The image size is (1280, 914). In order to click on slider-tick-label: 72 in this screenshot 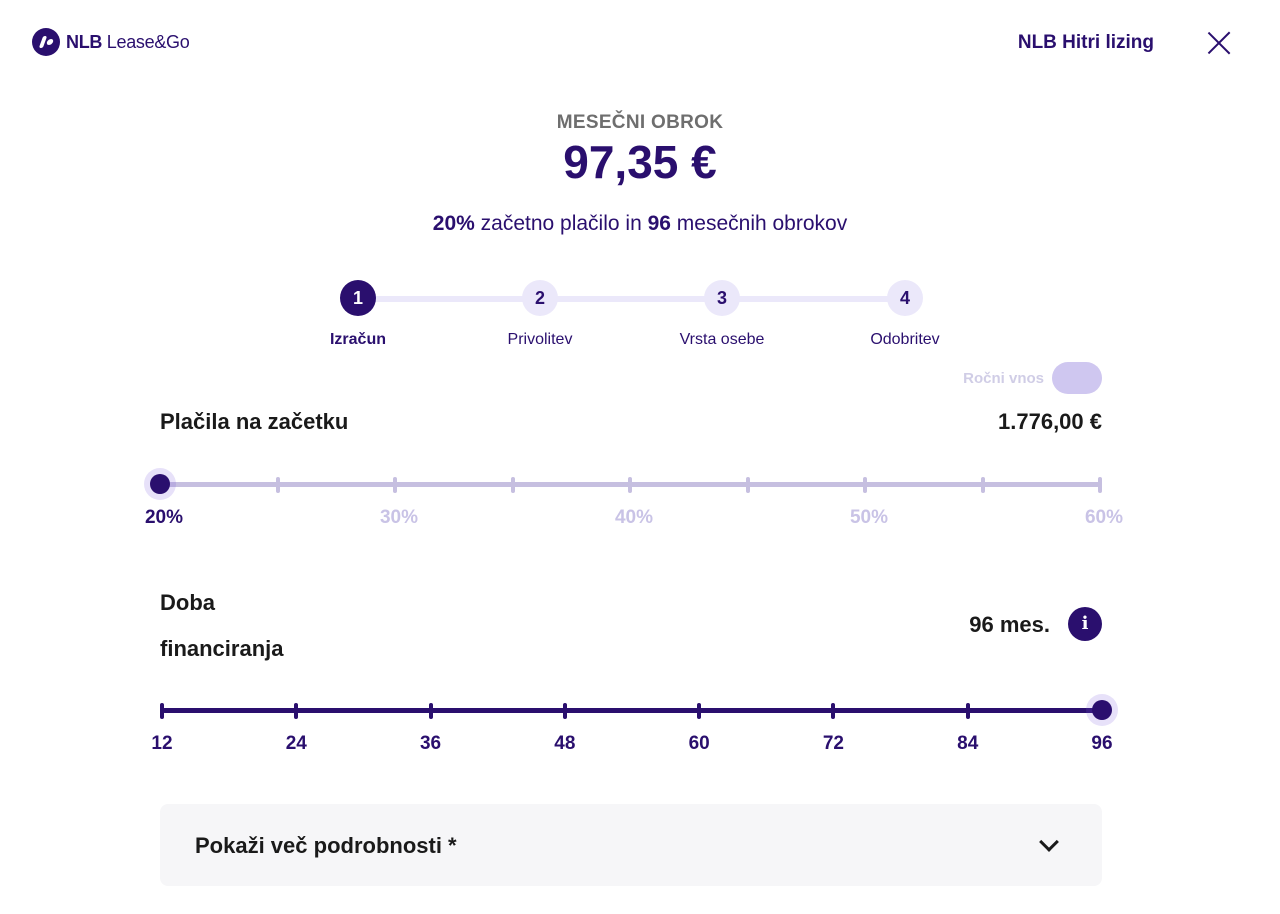, I will do `click(833, 743)`.